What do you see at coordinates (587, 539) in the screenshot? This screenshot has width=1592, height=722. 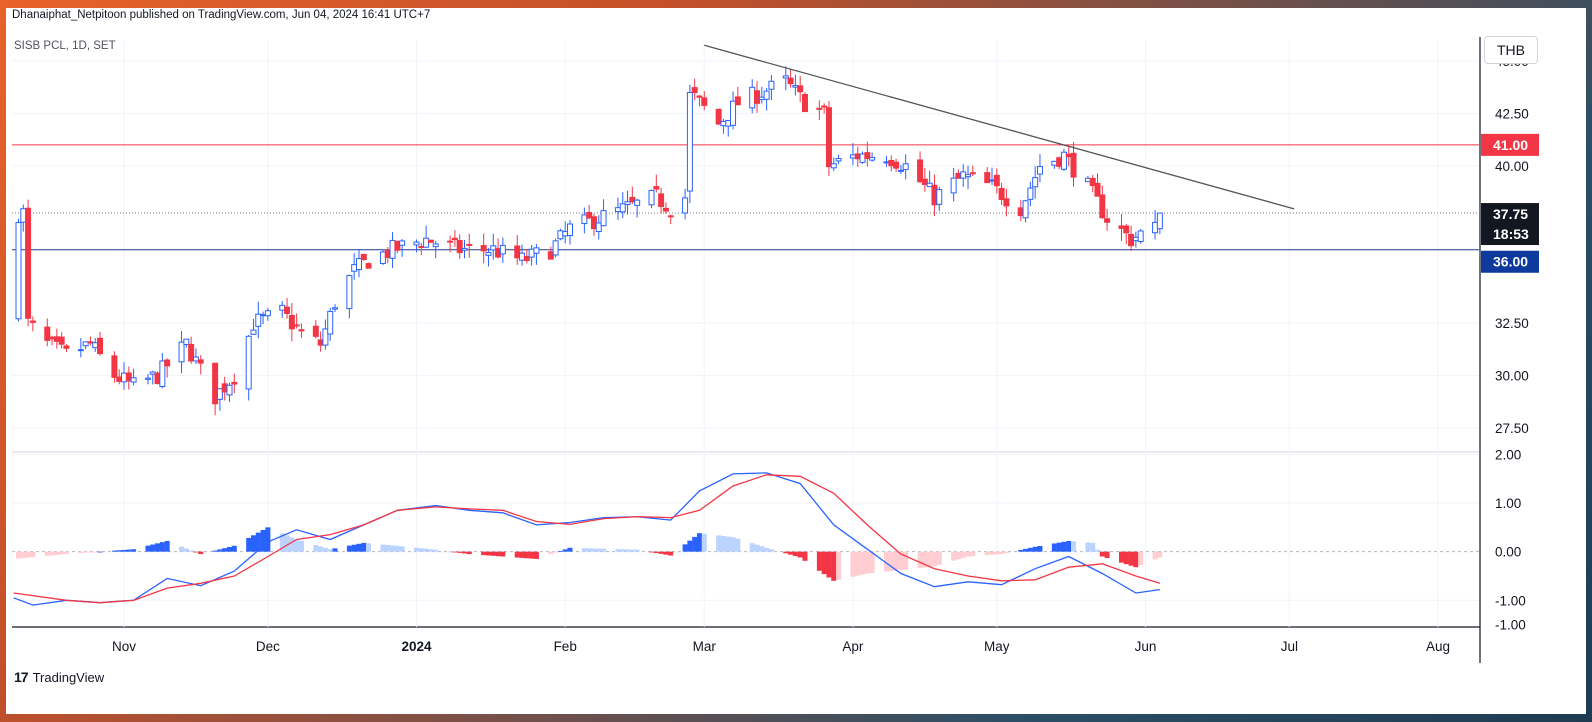 I see `signal-line` at bounding box center [587, 539].